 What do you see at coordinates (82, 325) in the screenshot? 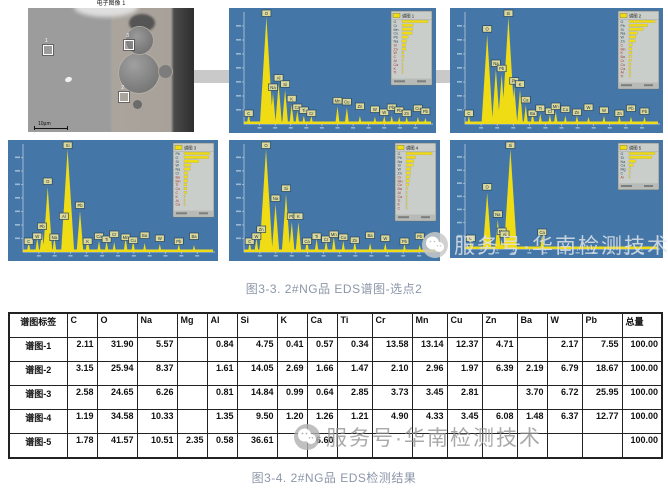
I see `column-header: C` at bounding box center [82, 325].